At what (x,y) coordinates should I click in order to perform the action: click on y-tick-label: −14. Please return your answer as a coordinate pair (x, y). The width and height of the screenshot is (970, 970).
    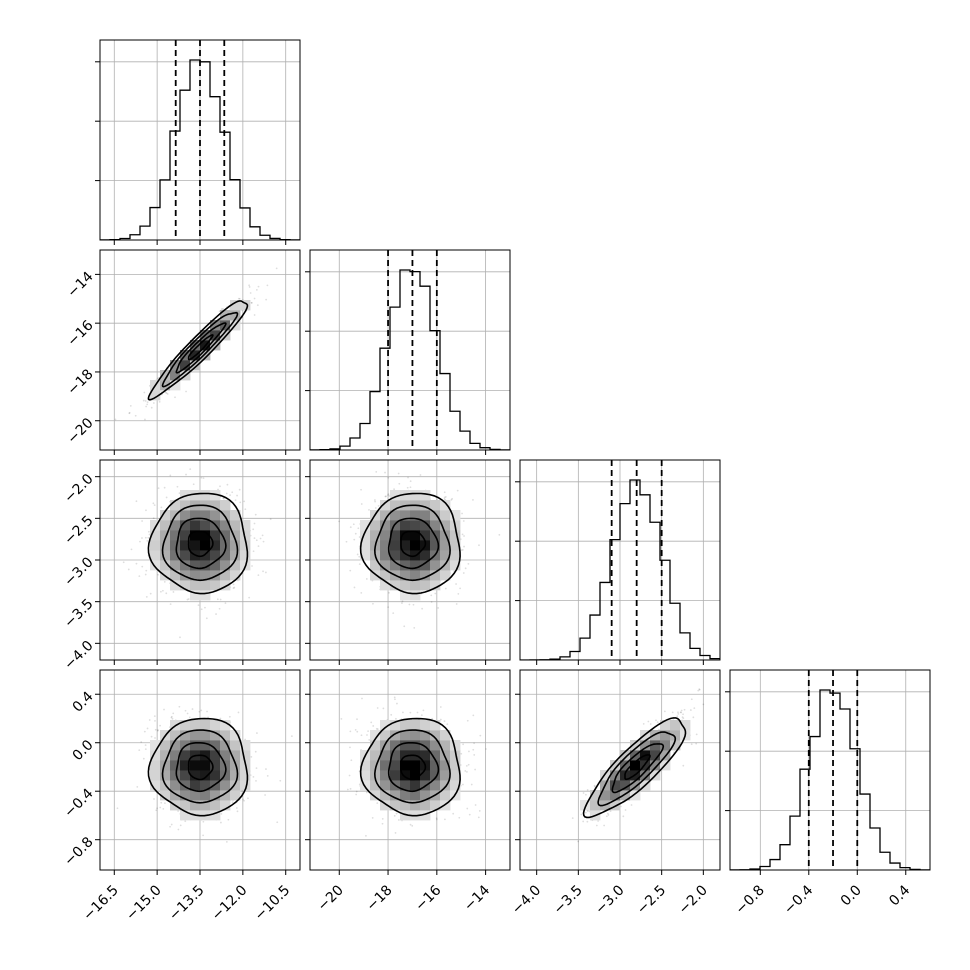
    Looking at the image, I should click on (80, 285).